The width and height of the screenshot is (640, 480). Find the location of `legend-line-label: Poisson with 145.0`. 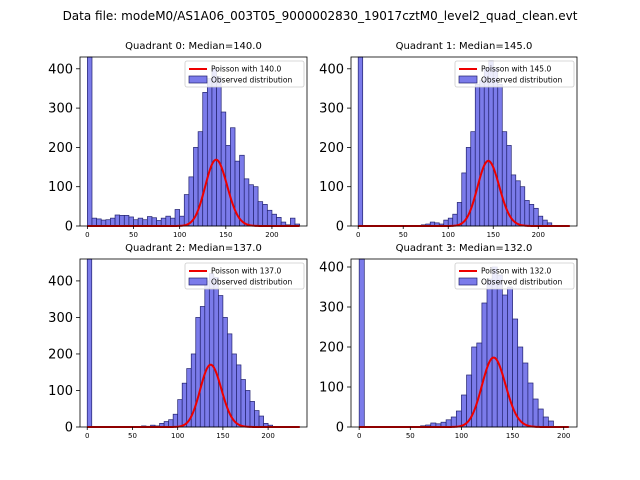

legend-line-label: Poisson with 145.0 is located at coordinates (516, 69).